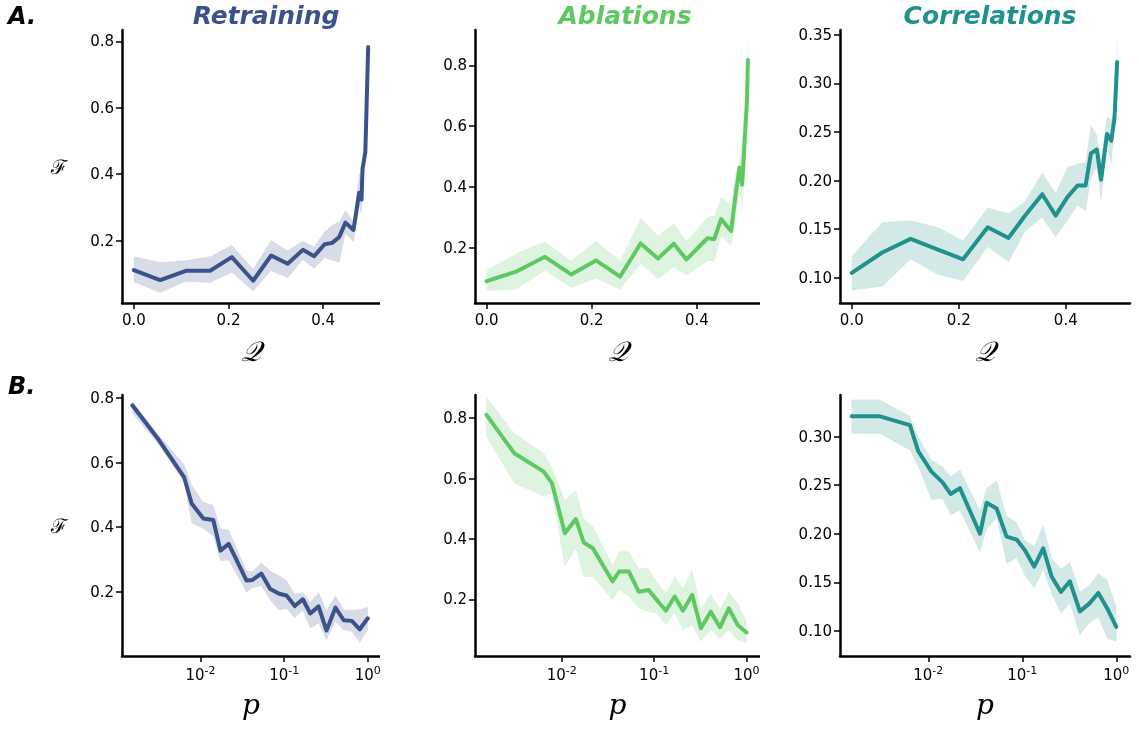  Describe the element at coordinates (624, 15) in the screenshot. I see `chart-title: Ablations` at that location.